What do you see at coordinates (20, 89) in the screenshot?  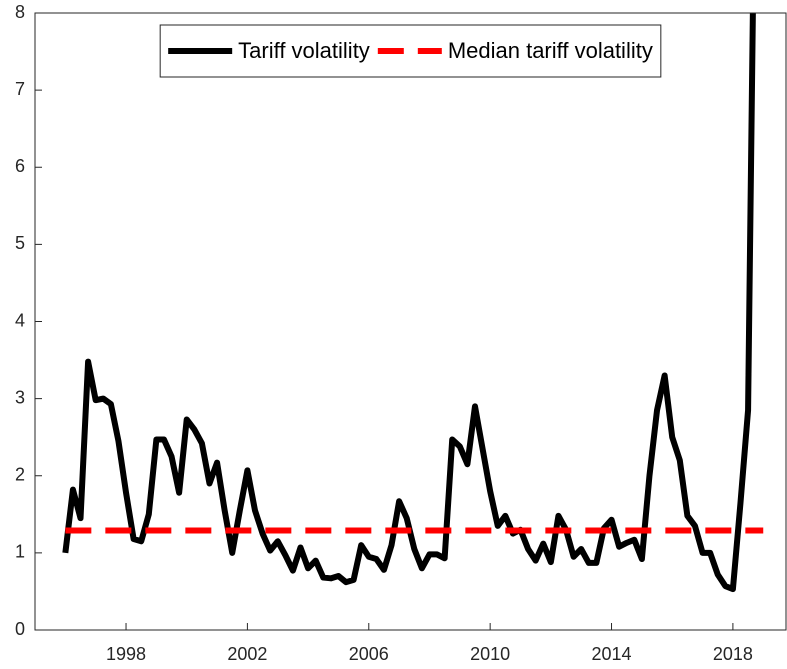 I see `y-tick-label: 7` at bounding box center [20, 89].